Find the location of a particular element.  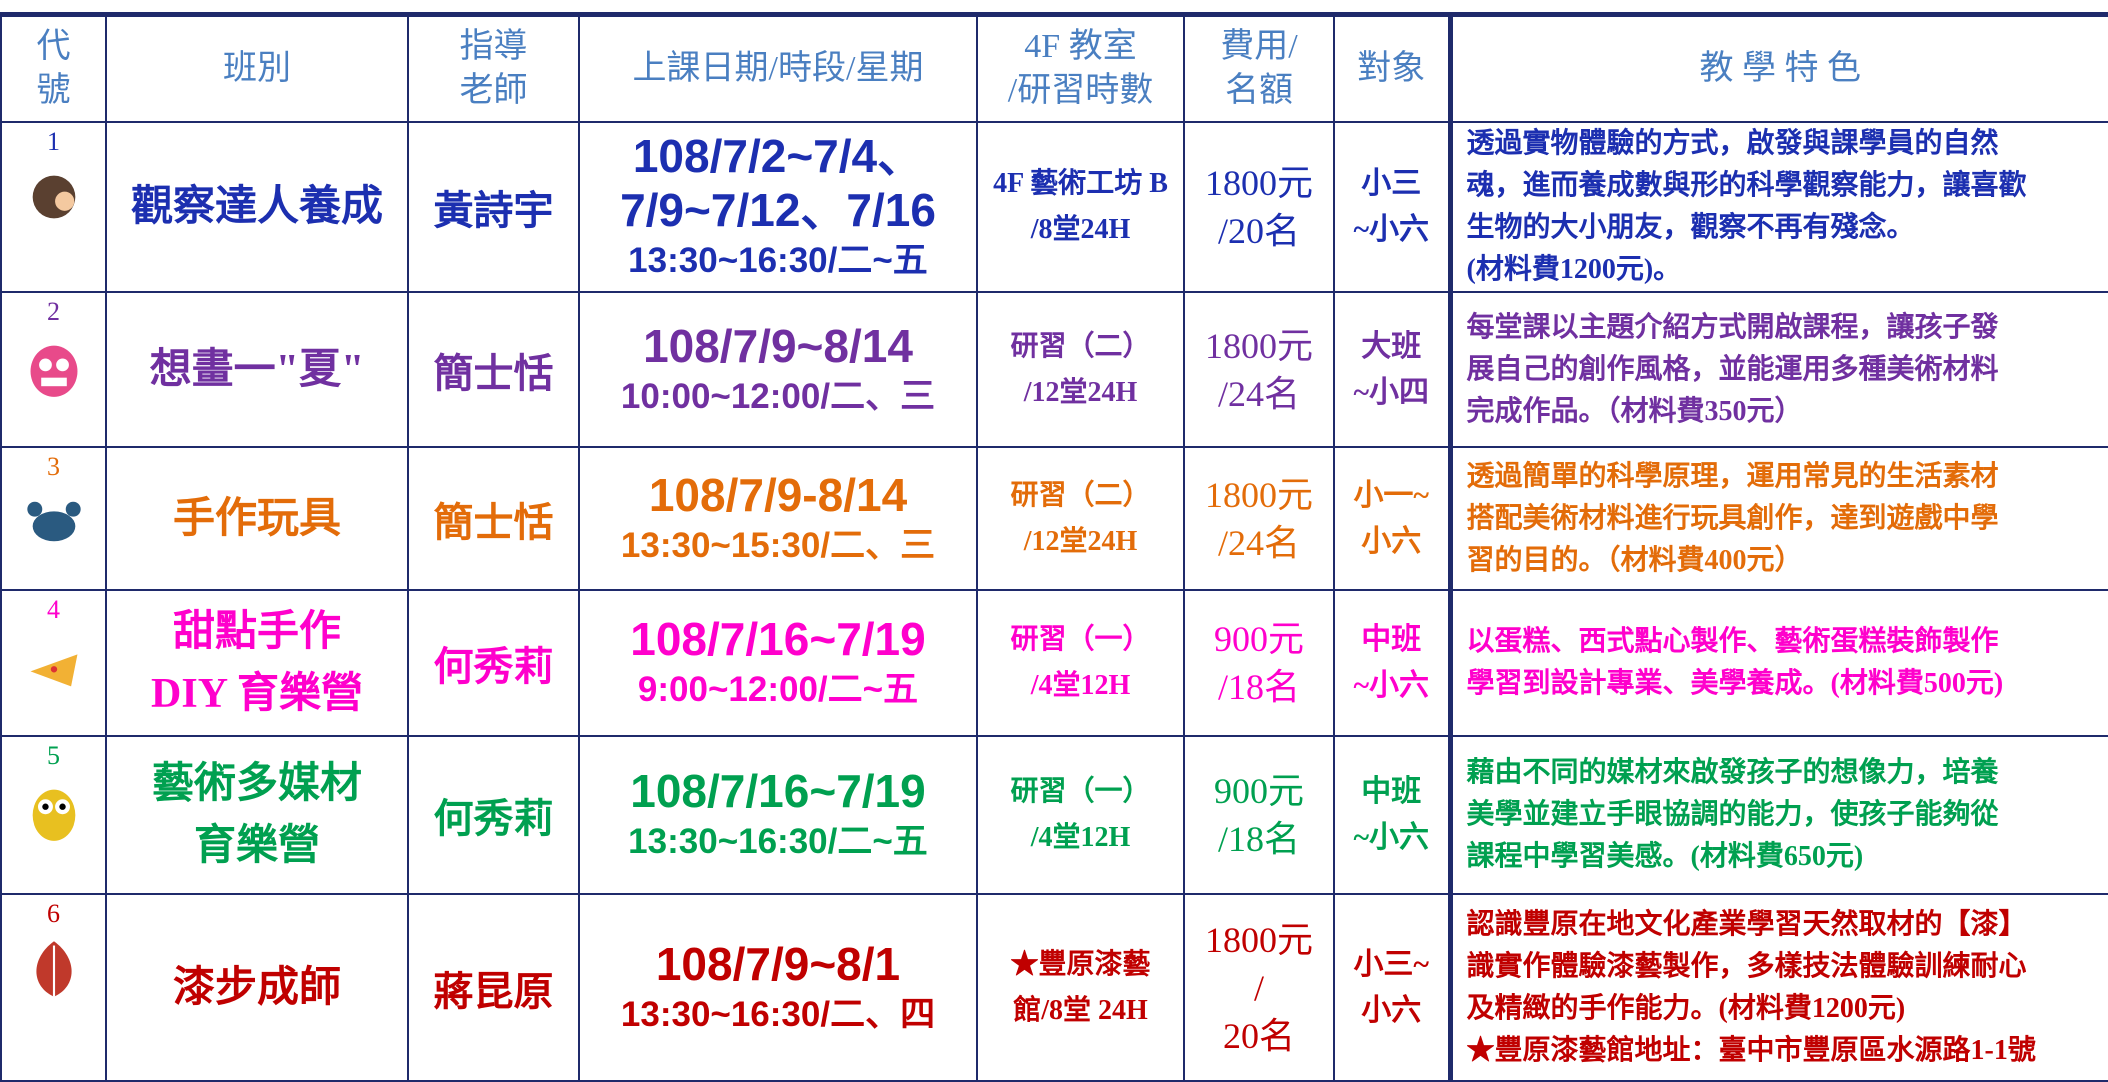

cell-line: (材料費1200元)。 is located at coordinates (1787, 270).